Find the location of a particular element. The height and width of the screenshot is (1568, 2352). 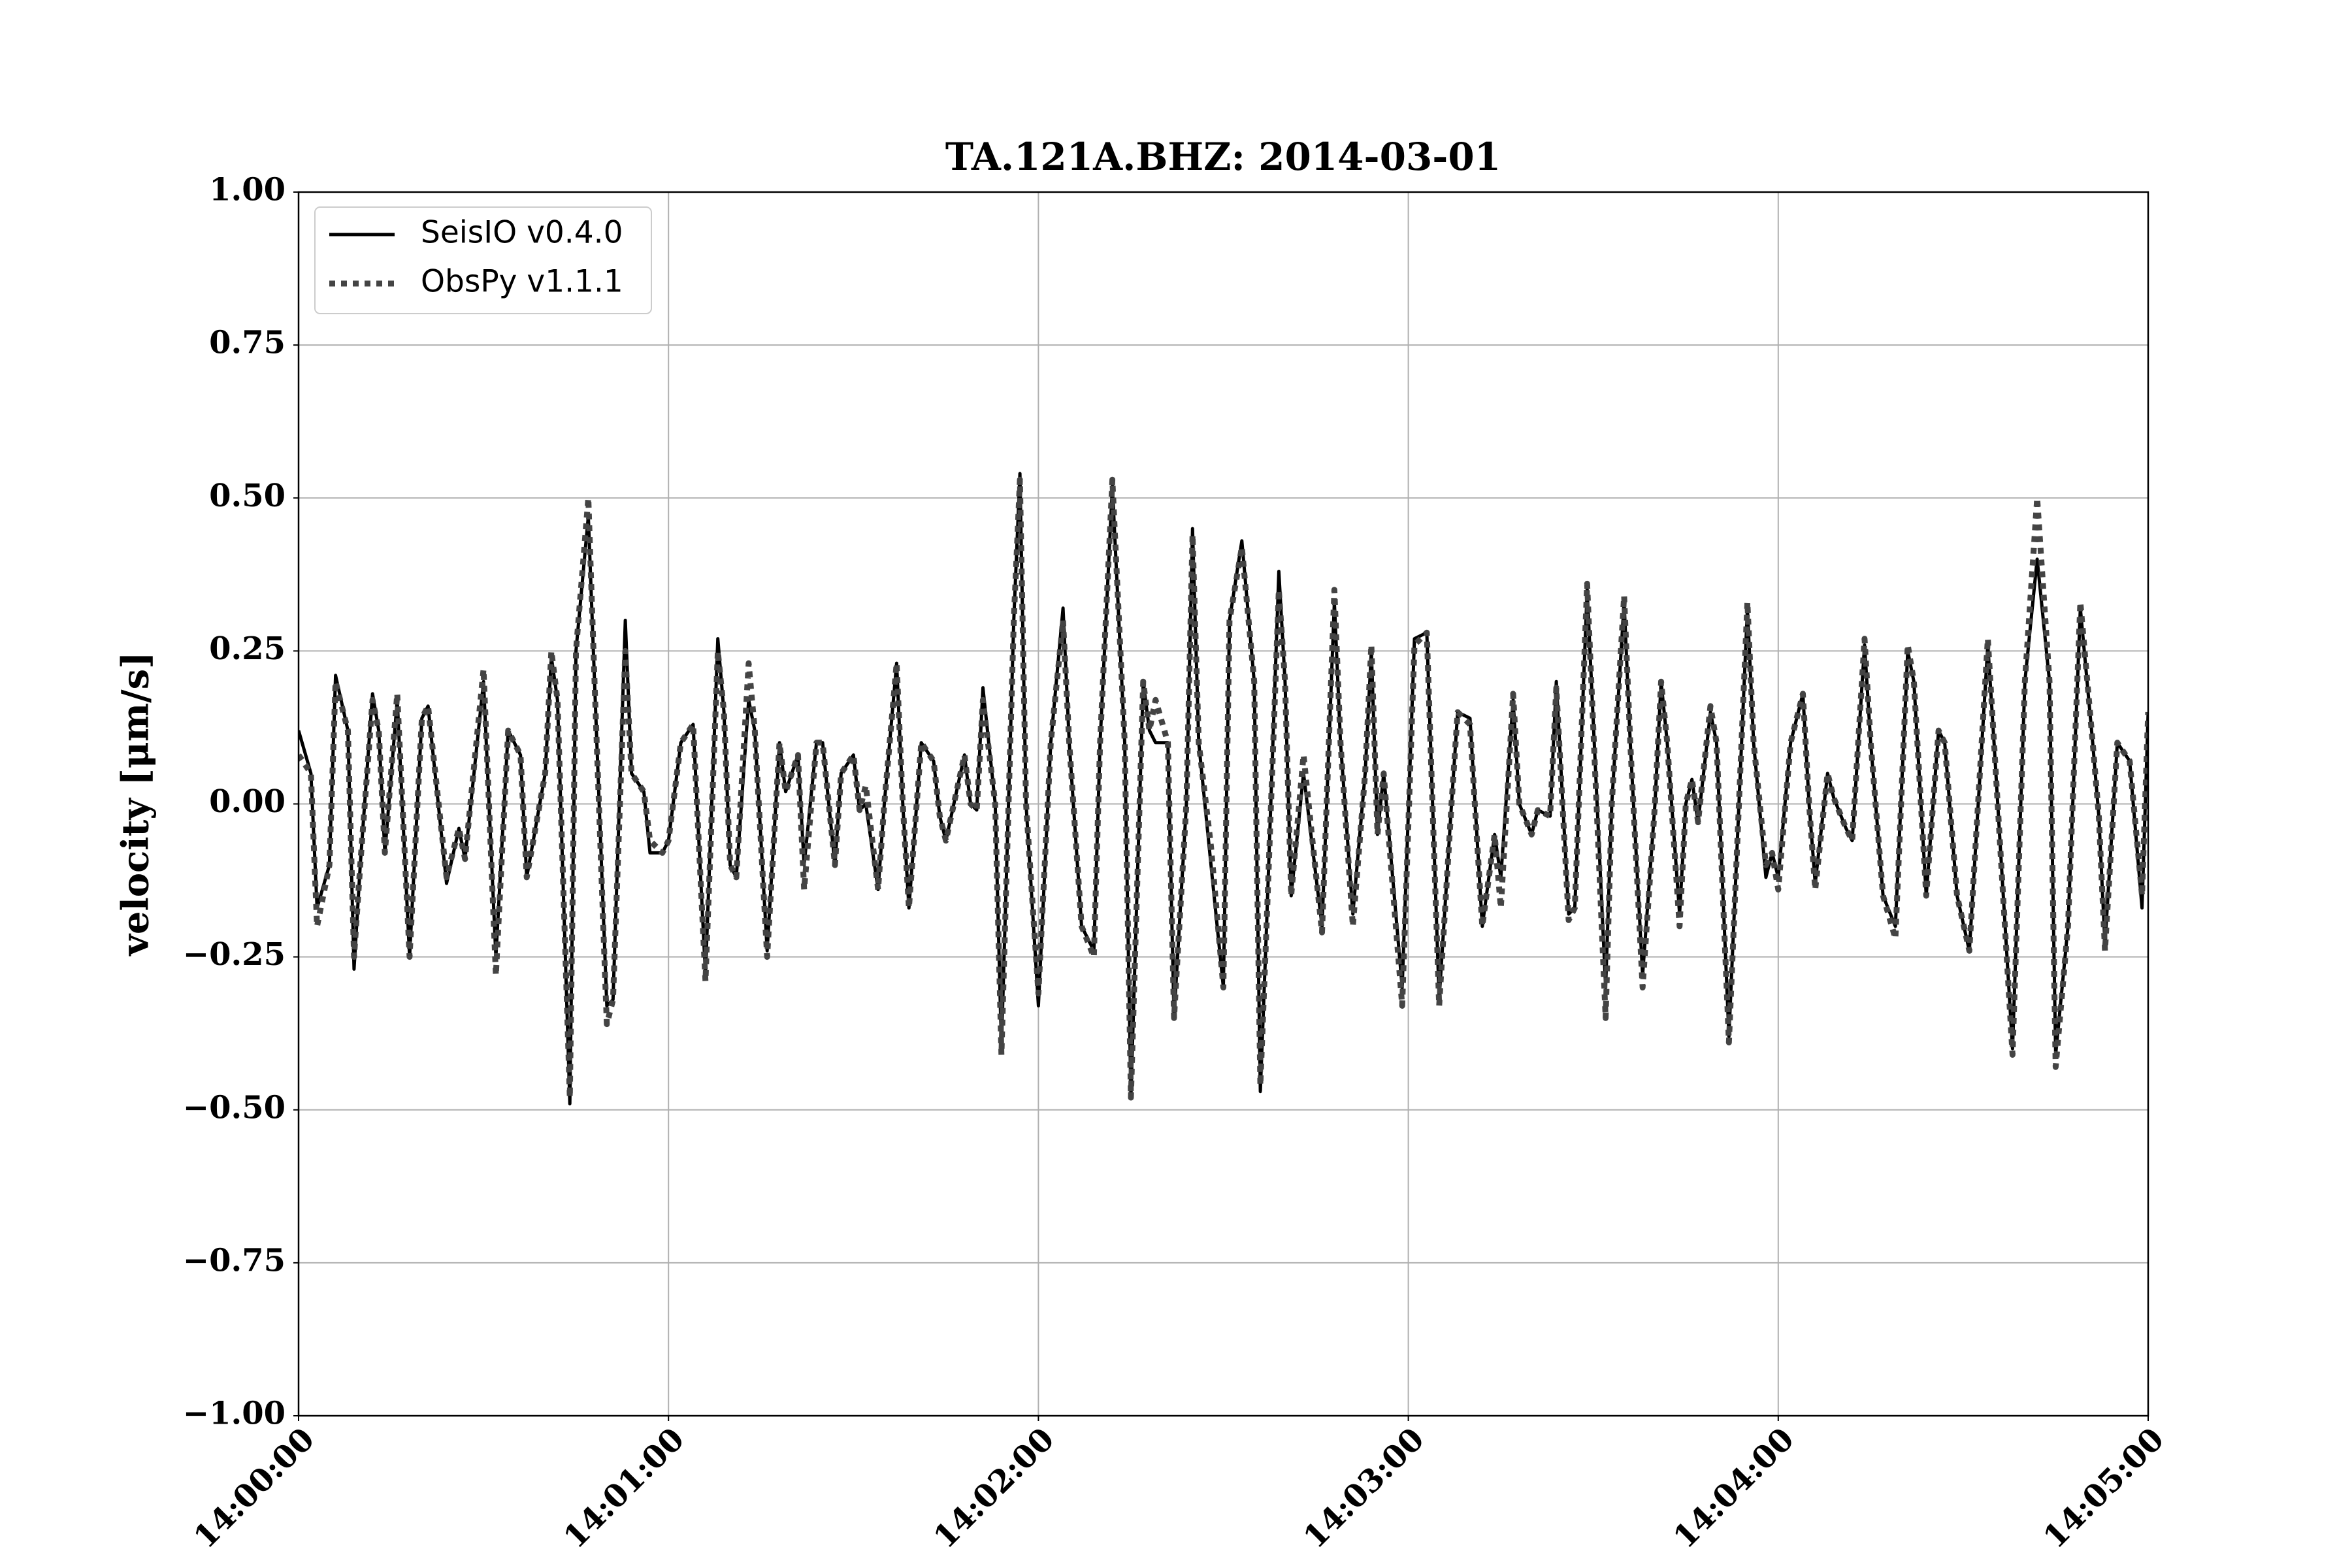

x-tick-label: 14:01:00 is located at coordinates (624, 1488).